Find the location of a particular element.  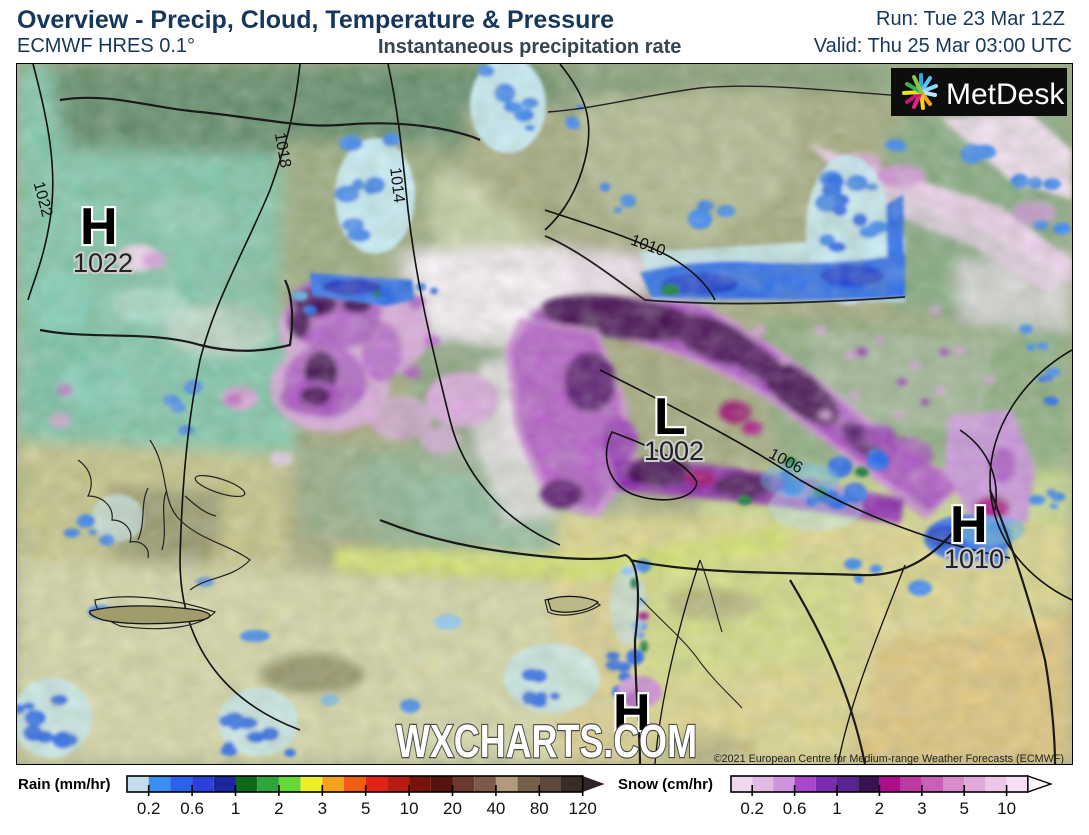

svg-text: 120 is located at coordinates (583, 808).